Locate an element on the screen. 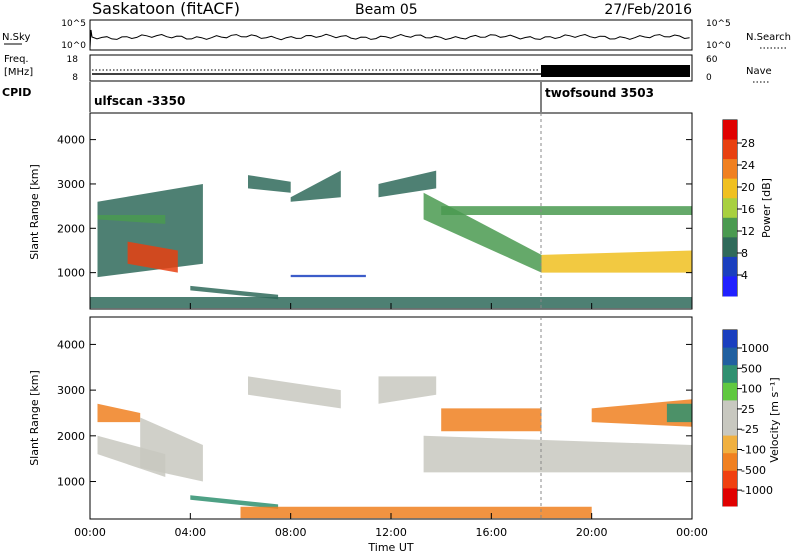 This screenshot has width=800, height=554. cpid-row: CPID ulfscan -3350 twofsound 3503 is located at coordinates (328, 97).